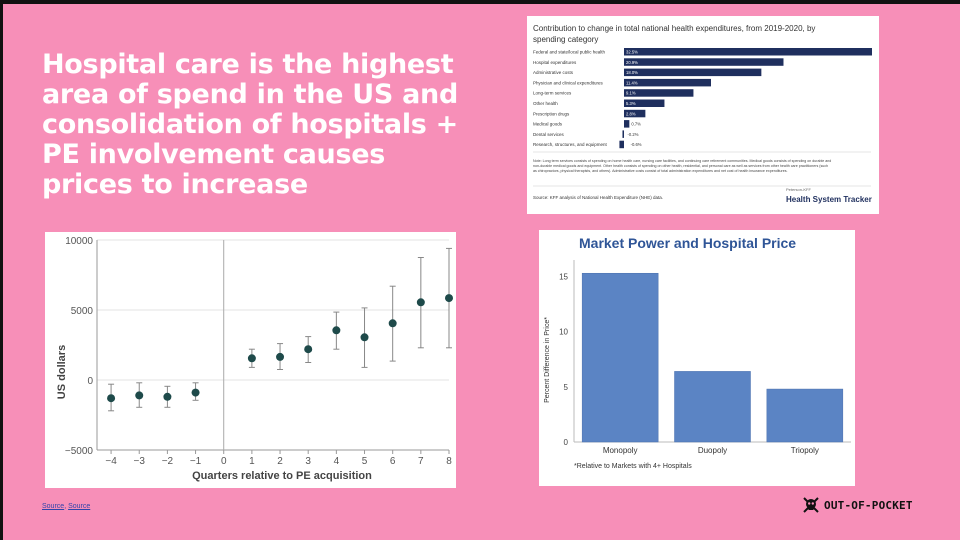 This screenshot has width=960, height=540. Describe the element at coordinates (549, 134) in the screenshot. I see `nhe-category-label: Dental services` at that location.